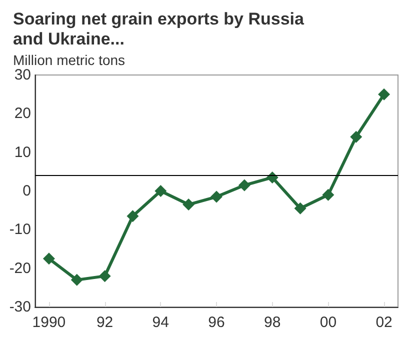 Image resolution: width=400 pixels, height=347 pixels. Describe the element at coordinates (160, 322) in the screenshot. I see `x-tick-label: 94` at that location.